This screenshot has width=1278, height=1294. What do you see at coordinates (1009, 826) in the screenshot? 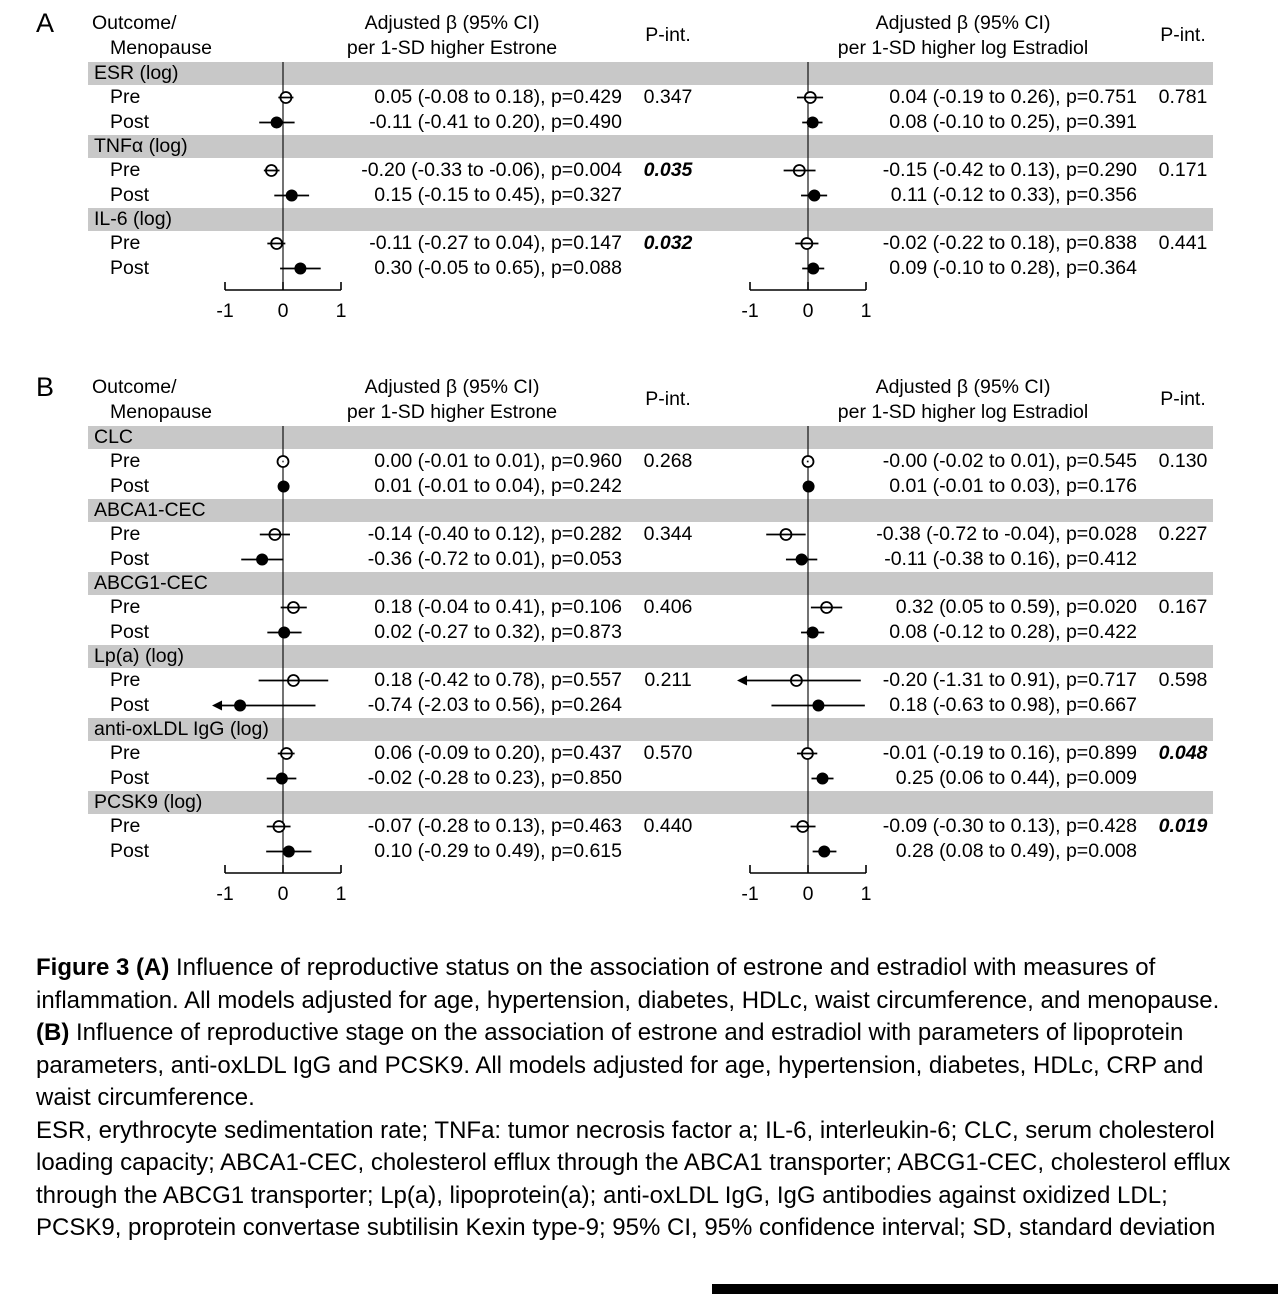
I see `estradiol-estimate-text: -0.09 (-0.30 to 0.13), p=0.428` at bounding box center [1009, 826].